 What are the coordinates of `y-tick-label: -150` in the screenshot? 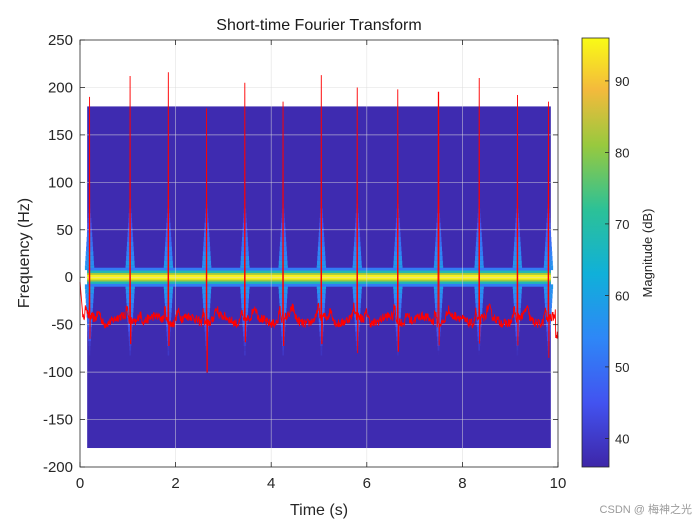 It's located at (58, 420).